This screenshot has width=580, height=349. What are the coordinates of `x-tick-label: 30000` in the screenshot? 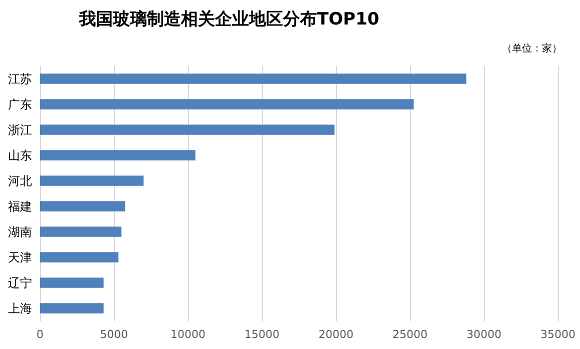 It's located at (484, 334).